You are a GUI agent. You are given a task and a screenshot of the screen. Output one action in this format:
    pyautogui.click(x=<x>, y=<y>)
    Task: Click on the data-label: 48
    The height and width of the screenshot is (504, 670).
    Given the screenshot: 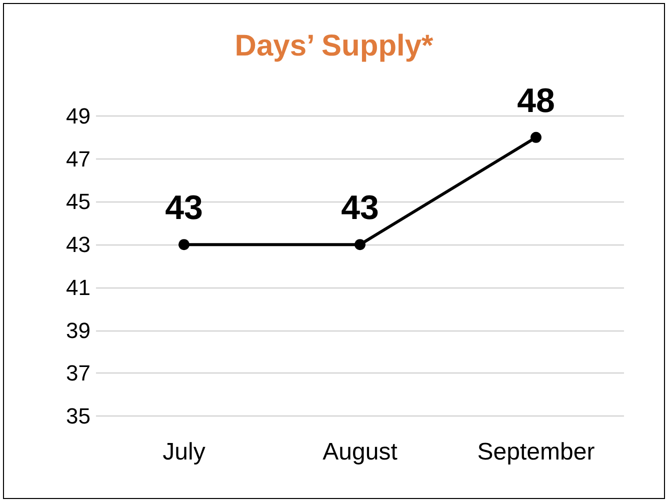 What is the action you would take?
    pyautogui.click(x=536, y=101)
    